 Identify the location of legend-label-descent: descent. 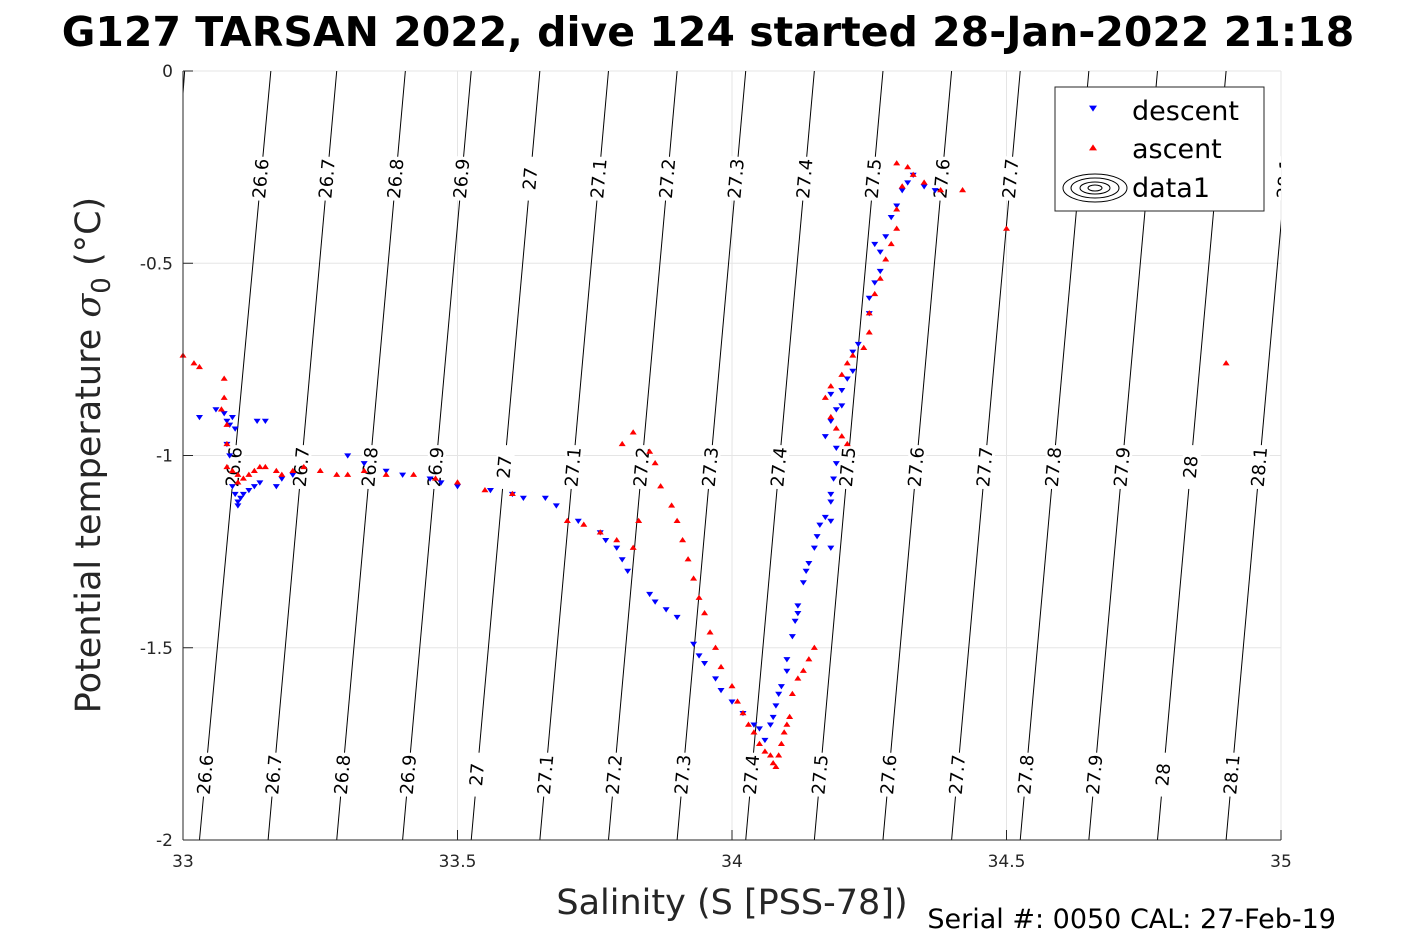
(1185, 111).